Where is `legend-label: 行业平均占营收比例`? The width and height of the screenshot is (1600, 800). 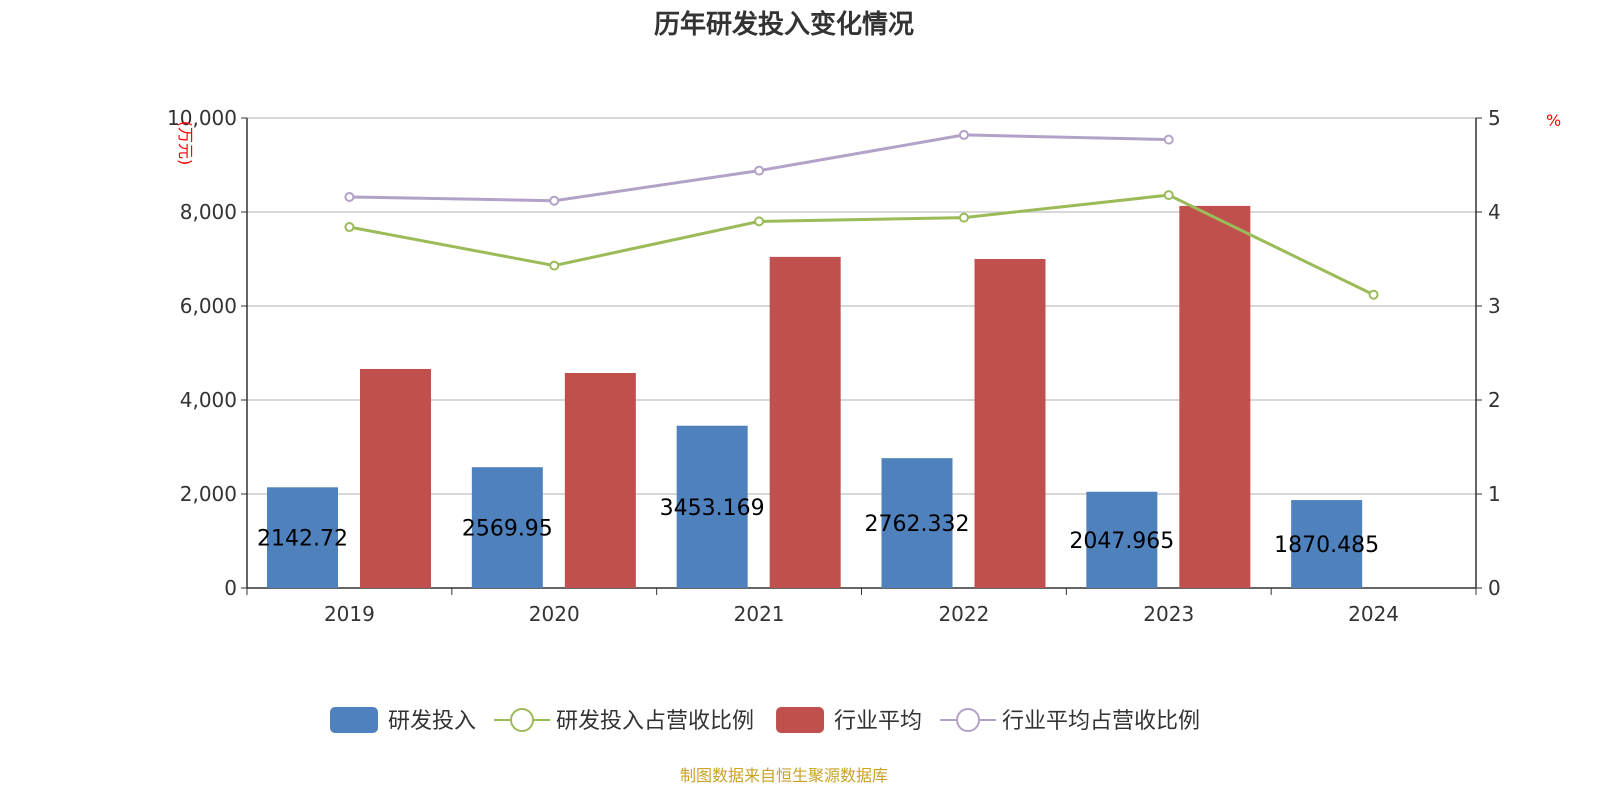 legend-label: 行业平均占营收比例 is located at coordinates (1101, 721).